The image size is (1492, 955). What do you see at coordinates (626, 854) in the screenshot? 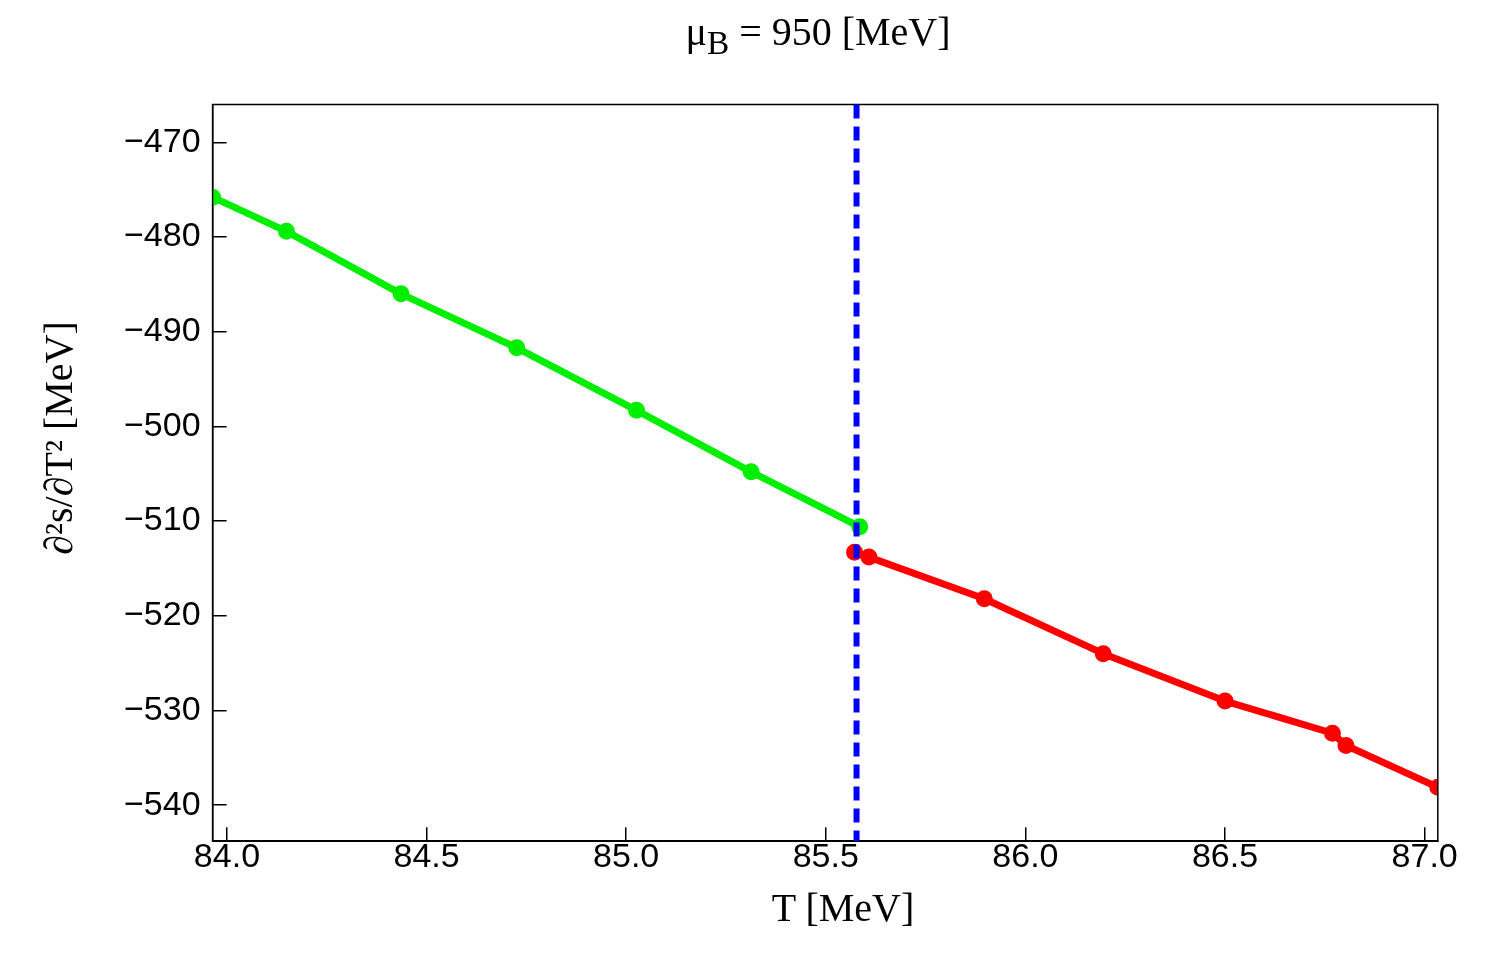
I see `x-tick-label: 85.0` at bounding box center [626, 854].